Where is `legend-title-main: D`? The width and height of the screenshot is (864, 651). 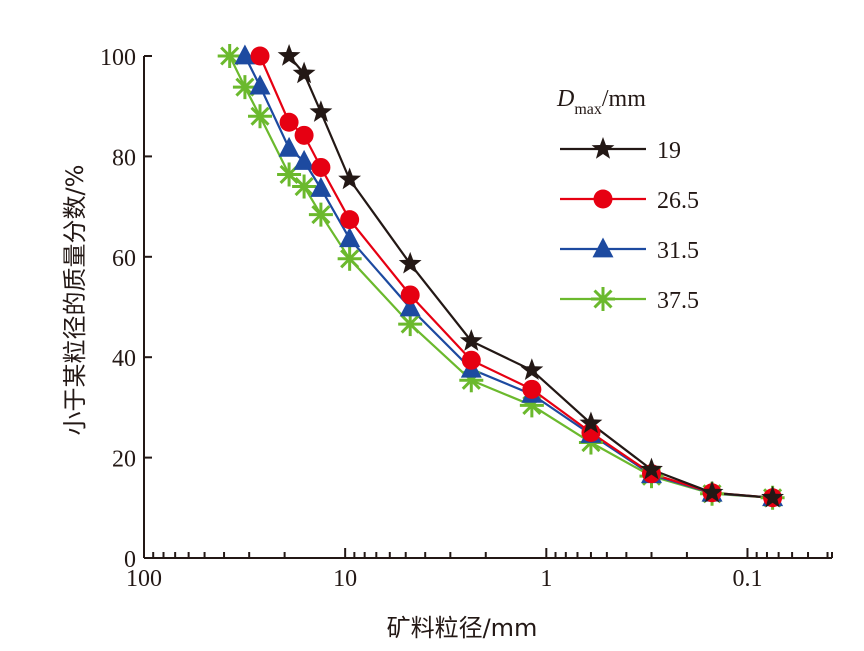 legend-title-main: D is located at coordinates (565, 99).